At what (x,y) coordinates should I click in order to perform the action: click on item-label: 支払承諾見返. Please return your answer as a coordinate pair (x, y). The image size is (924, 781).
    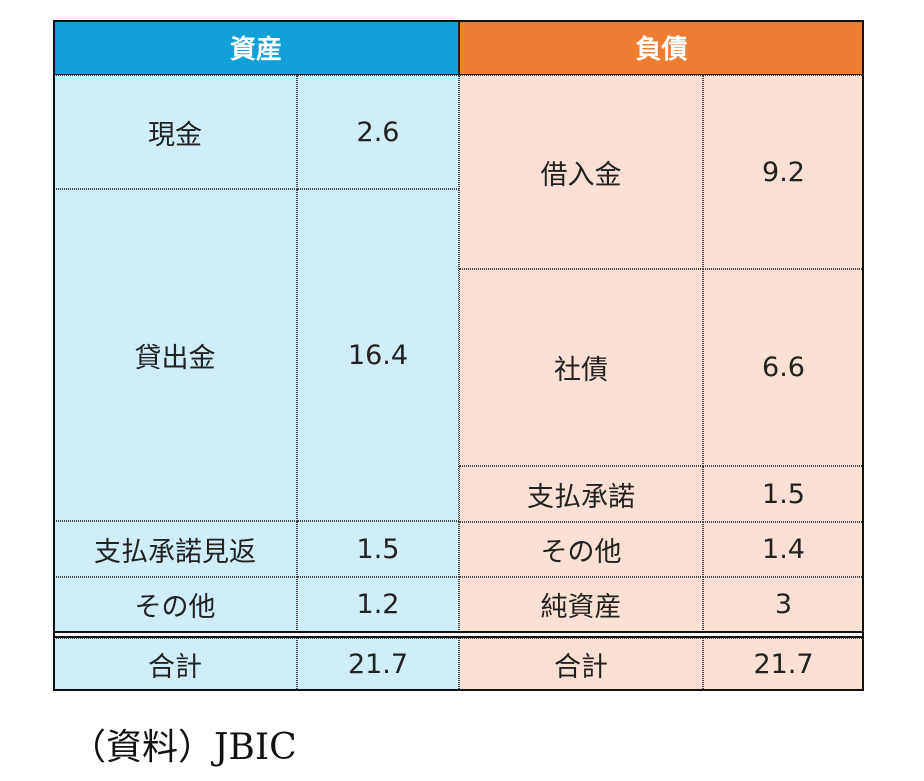
    Looking at the image, I should click on (175, 549).